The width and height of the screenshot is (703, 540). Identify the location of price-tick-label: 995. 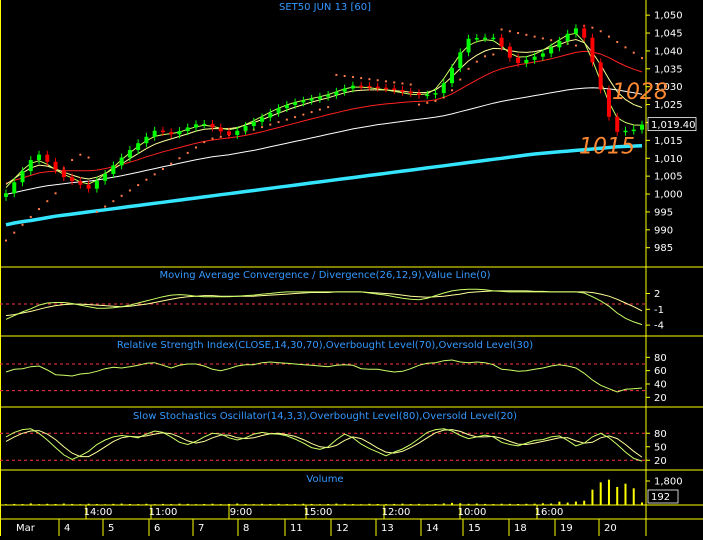
(663, 212).